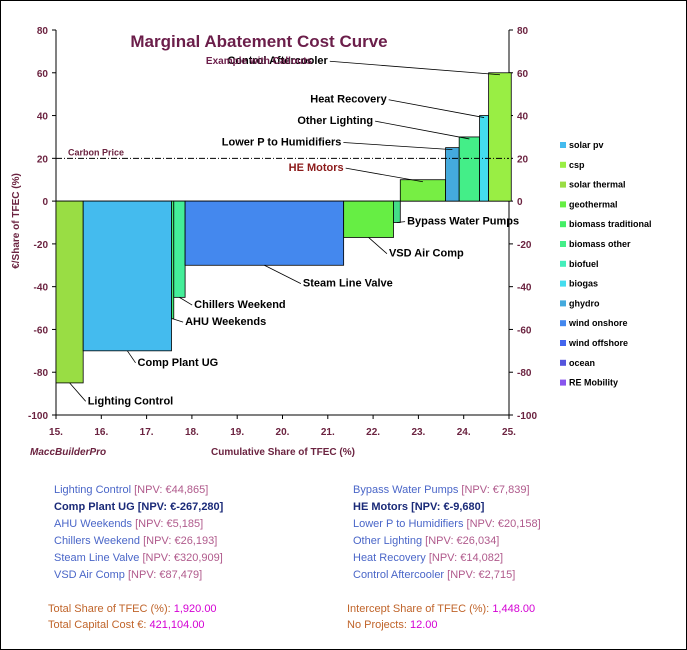 The width and height of the screenshot is (687, 650). I want to click on y-tick-label-left: 20, so click(43, 159).